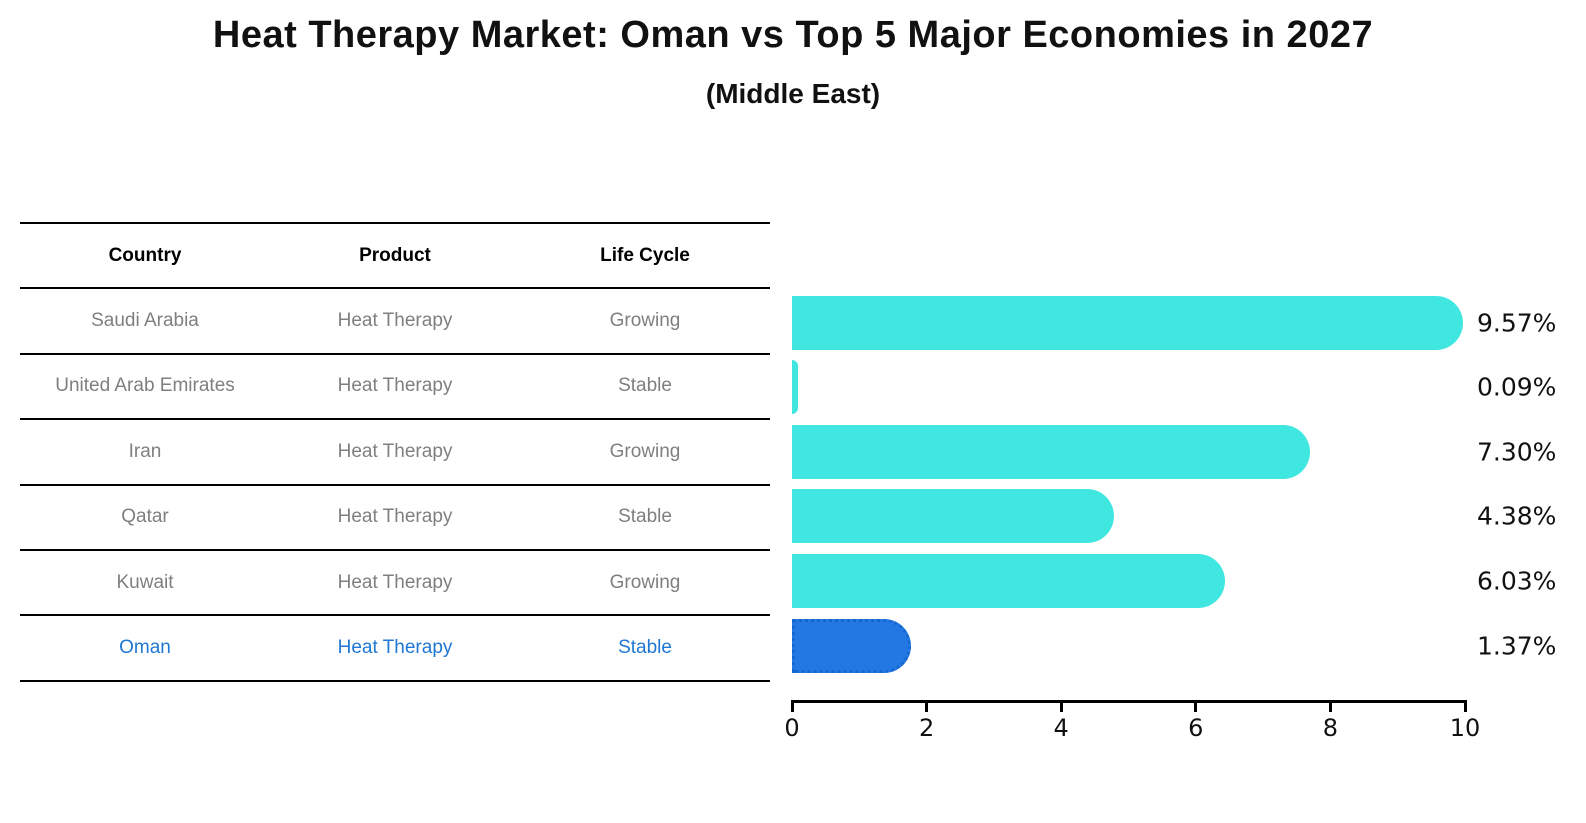 Image resolution: width=1586 pixels, height=823 pixels. I want to click on bar-value-label: 0.09%, so click(1517, 387).